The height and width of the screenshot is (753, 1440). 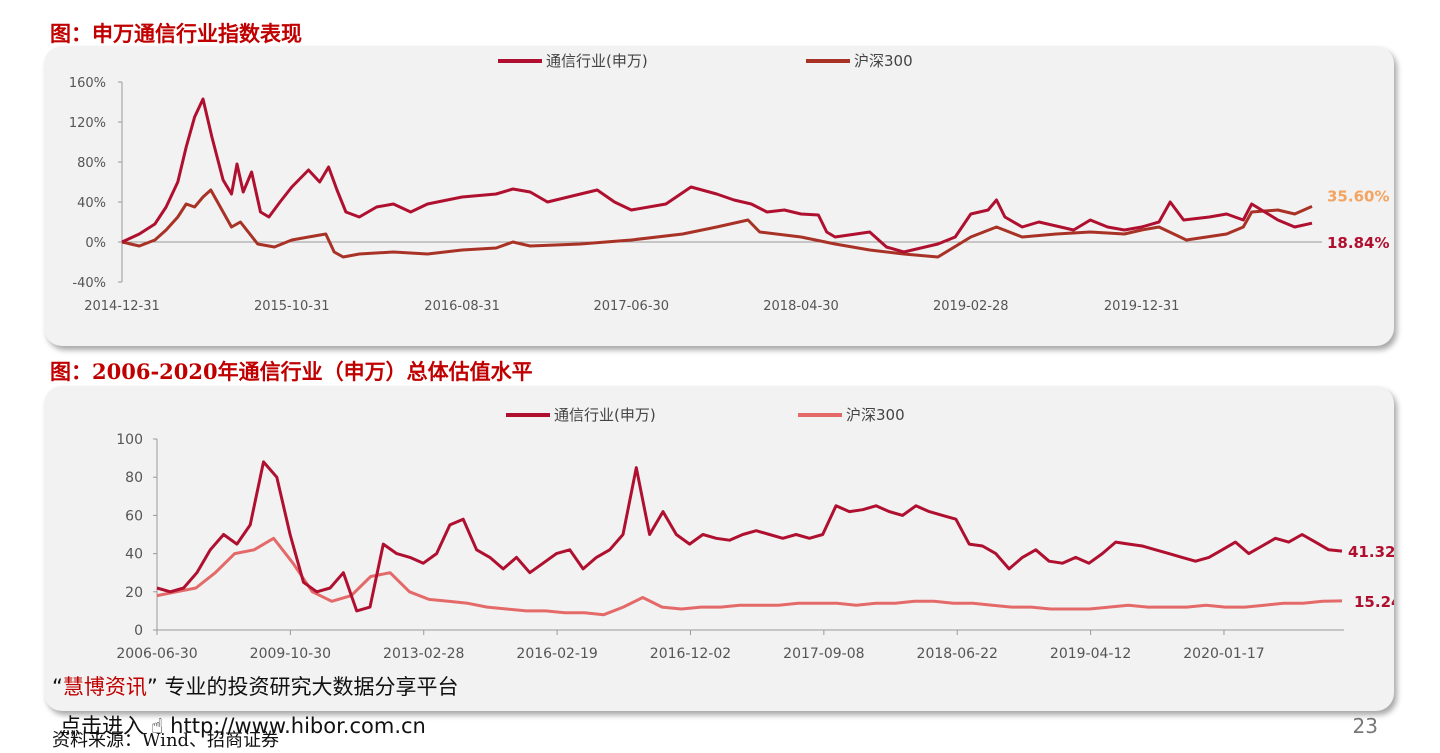 What do you see at coordinates (632, 306) in the screenshot?
I see `chart1-x-tick-label: 2017-06-30` at bounding box center [632, 306].